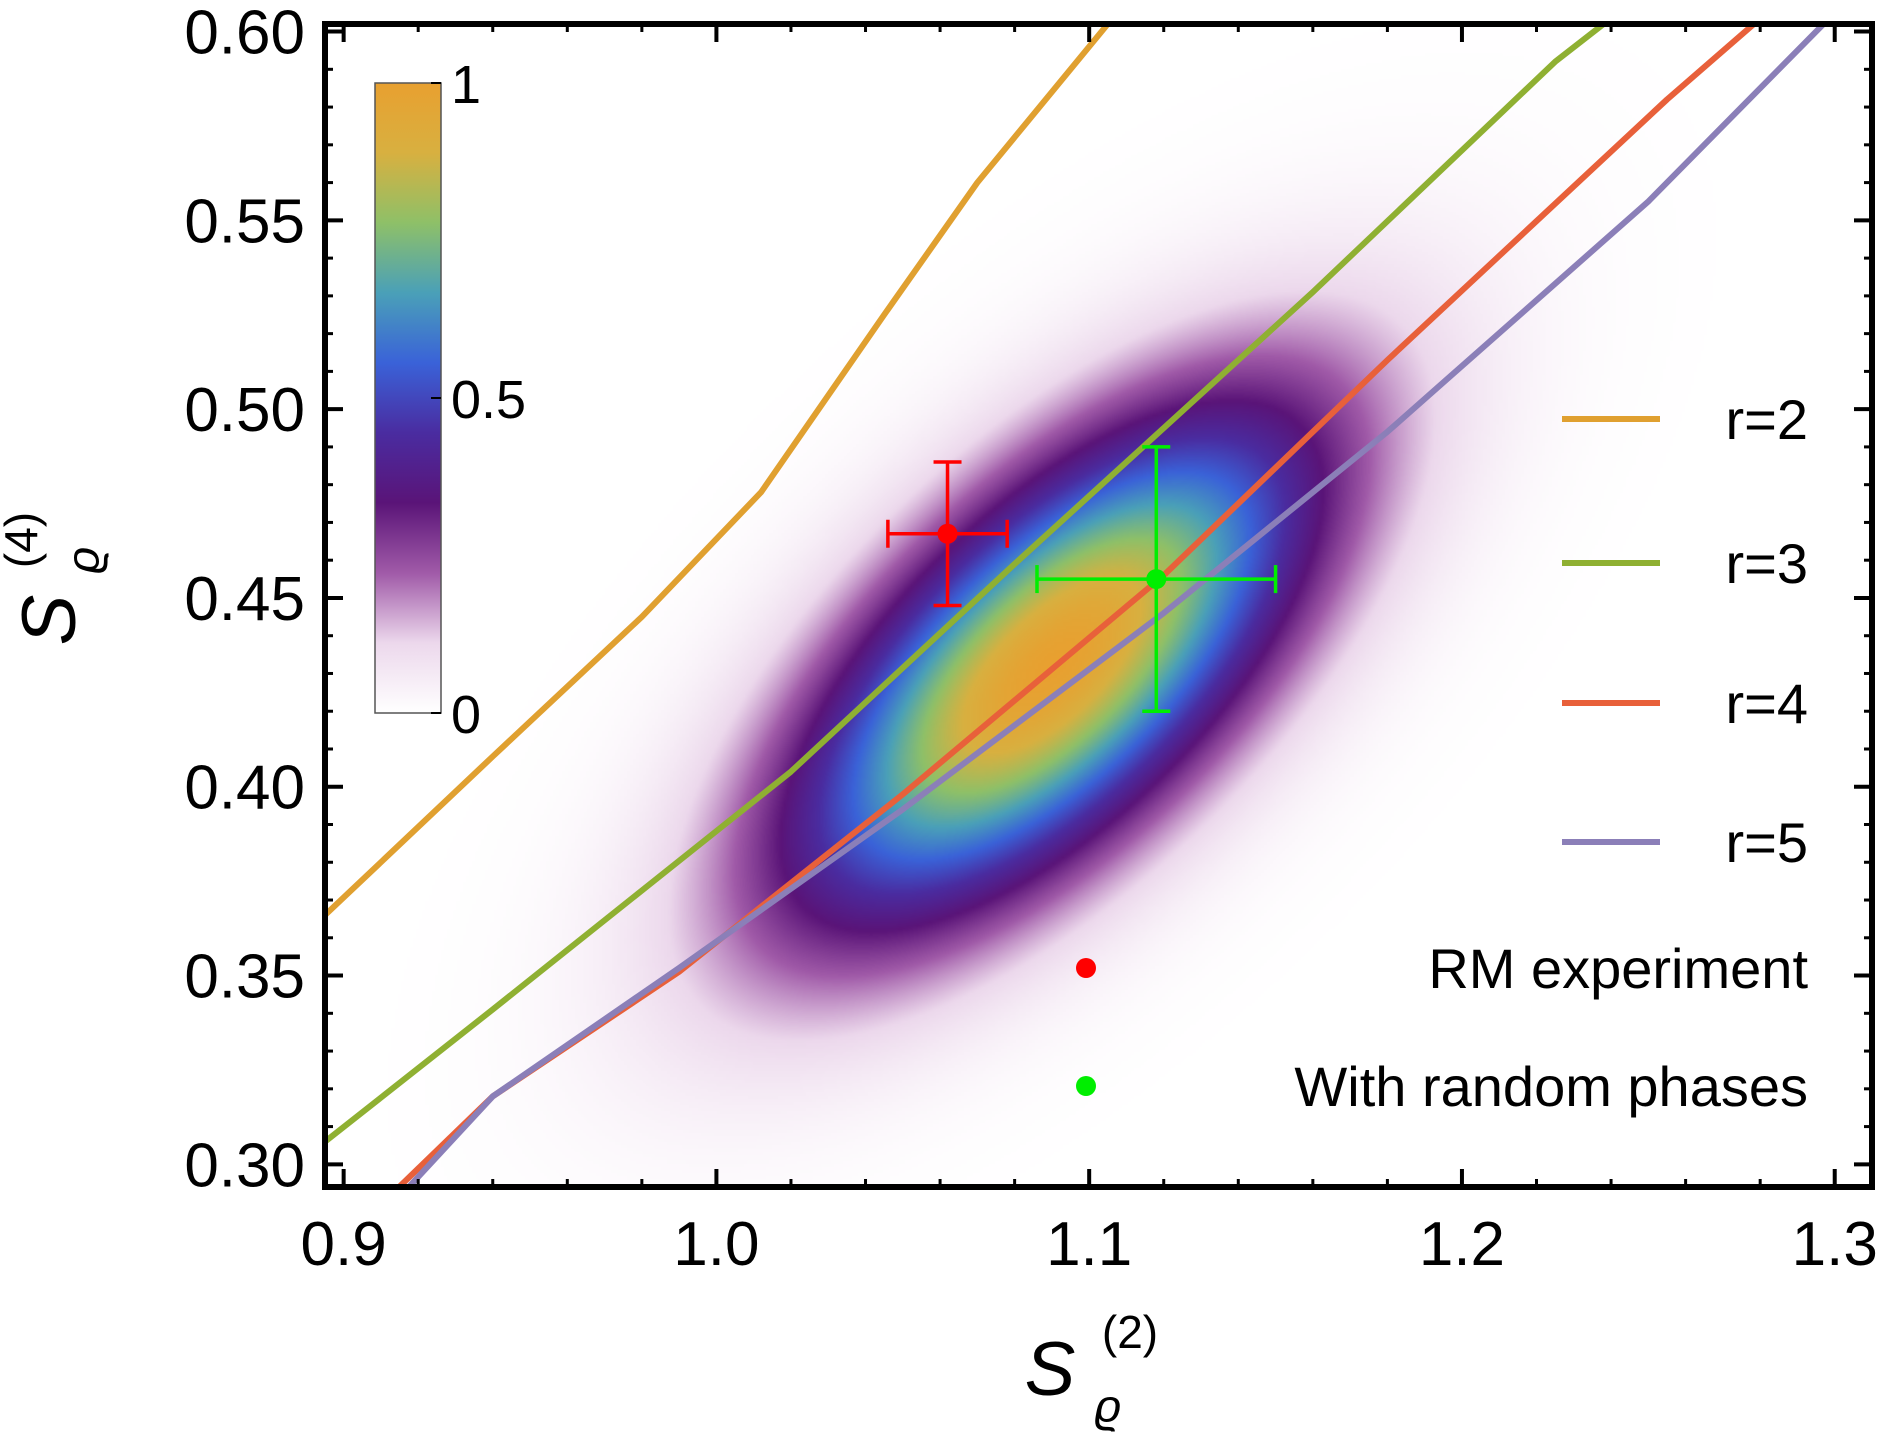 This screenshot has height=1439, width=1904. What do you see at coordinates (488, 400) in the screenshot?
I see `colorbar-tick-label: 0.5` at bounding box center [488, 400].